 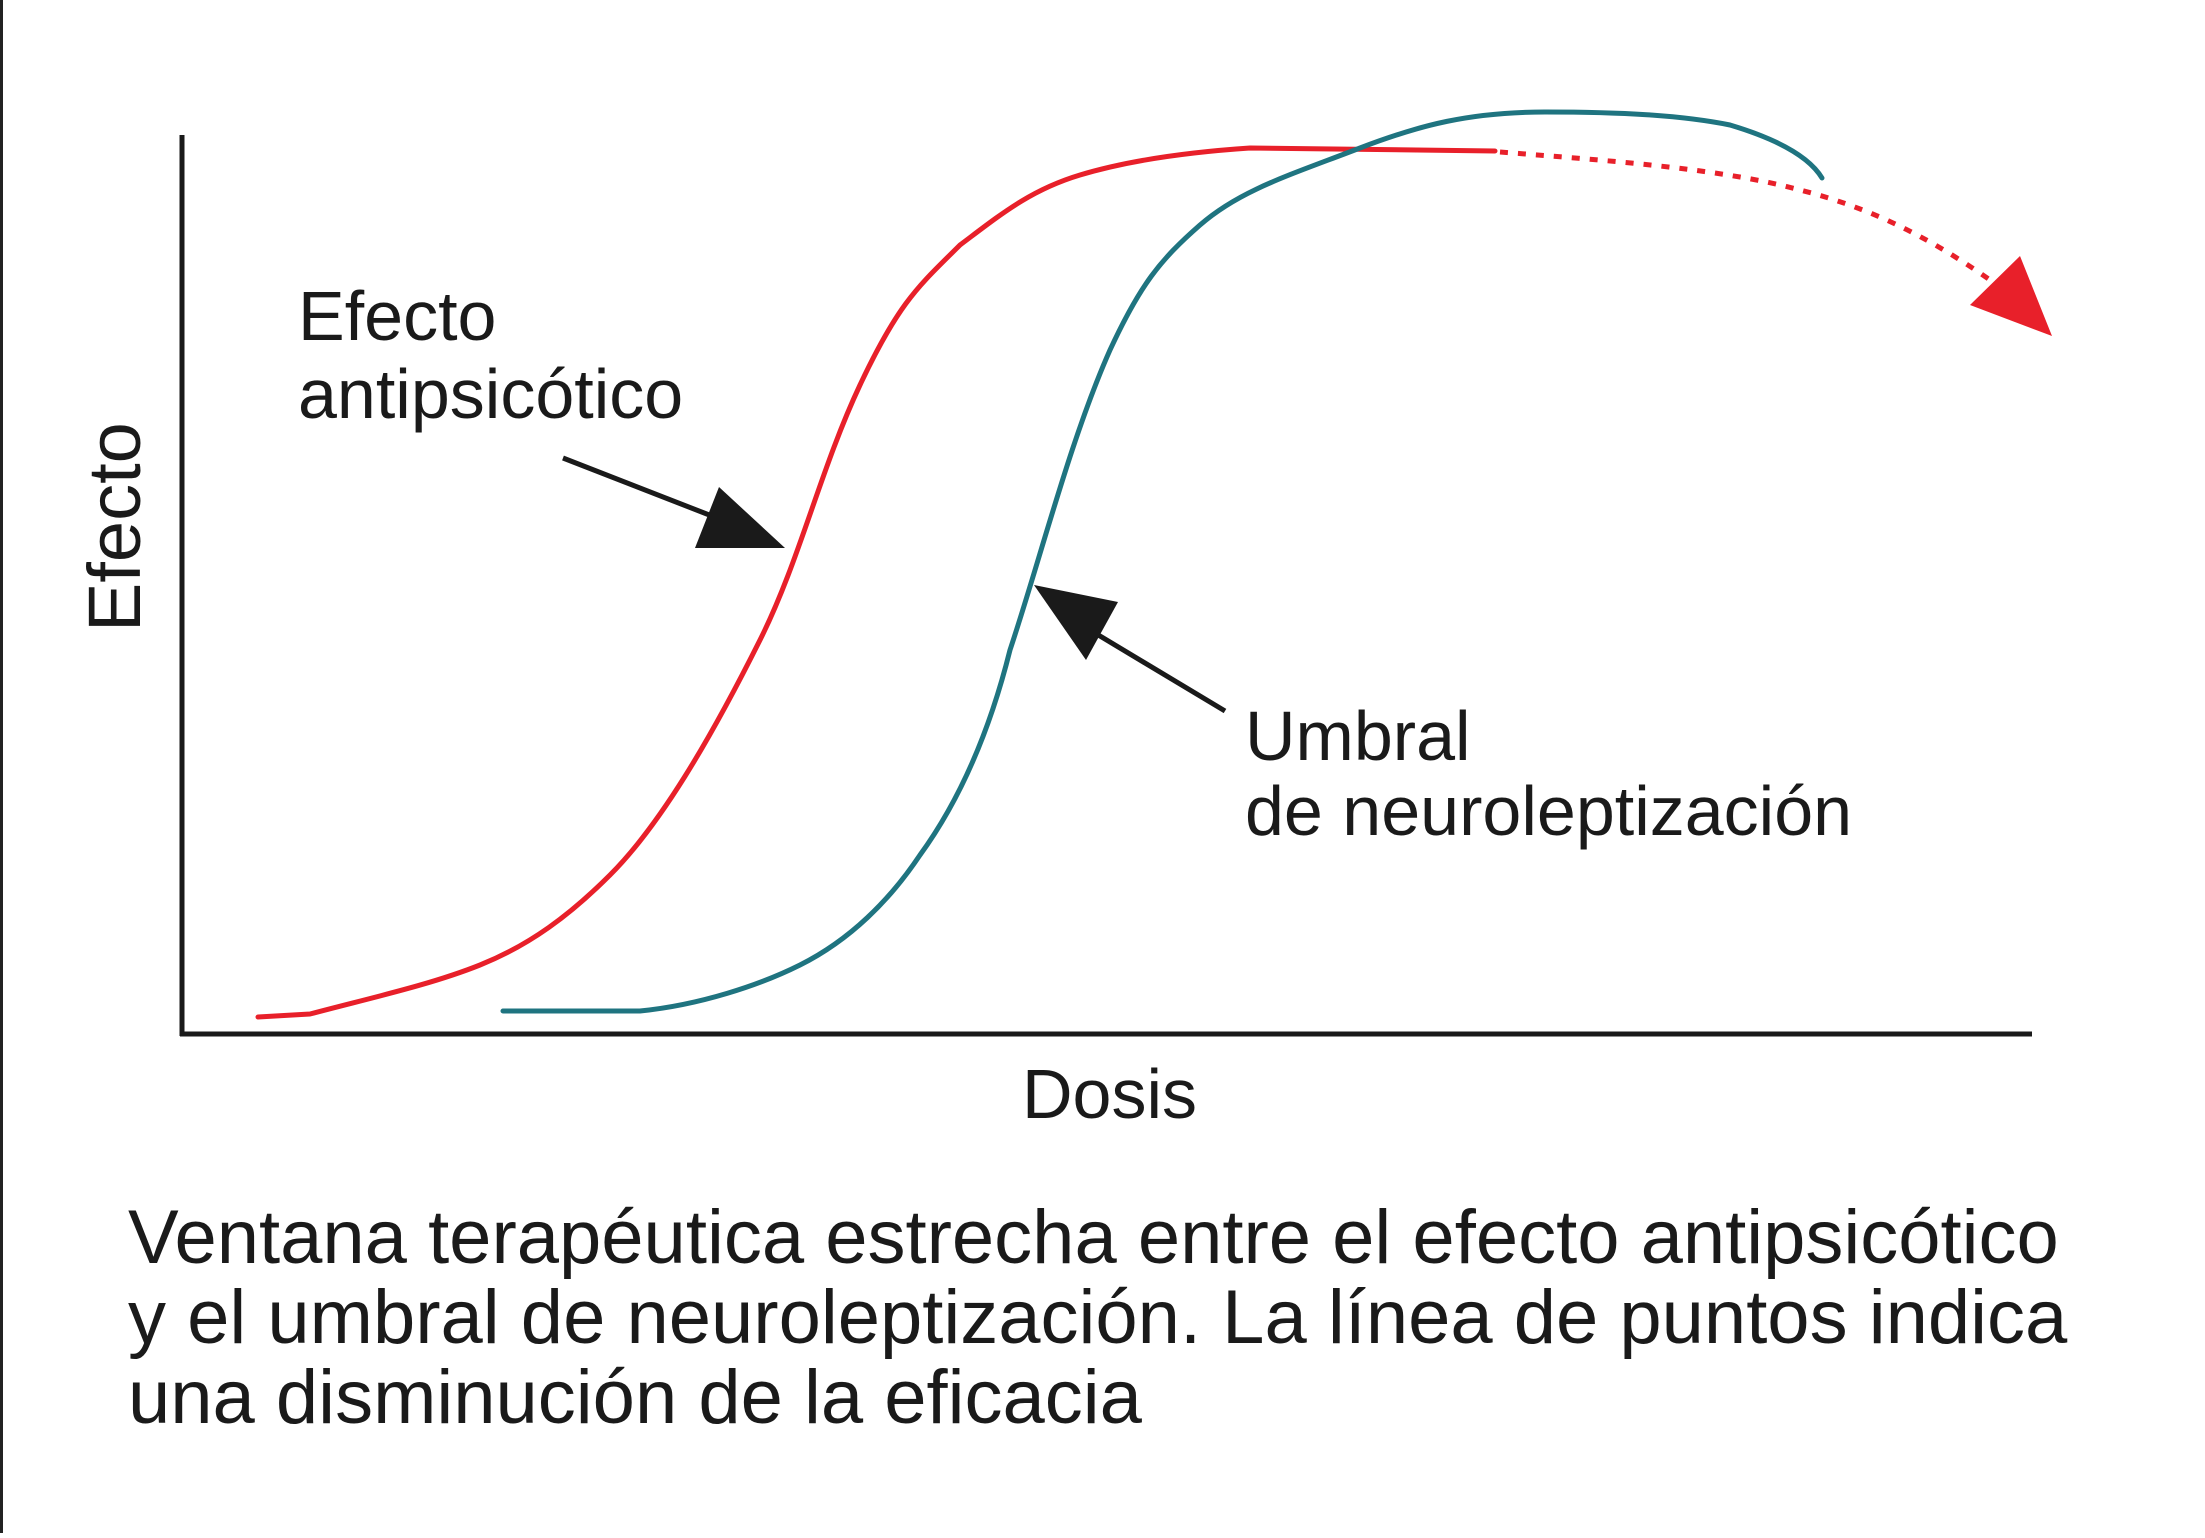 I want to click on threshold-label-line2: de neuroleptización, so click(x=1548, y=811).